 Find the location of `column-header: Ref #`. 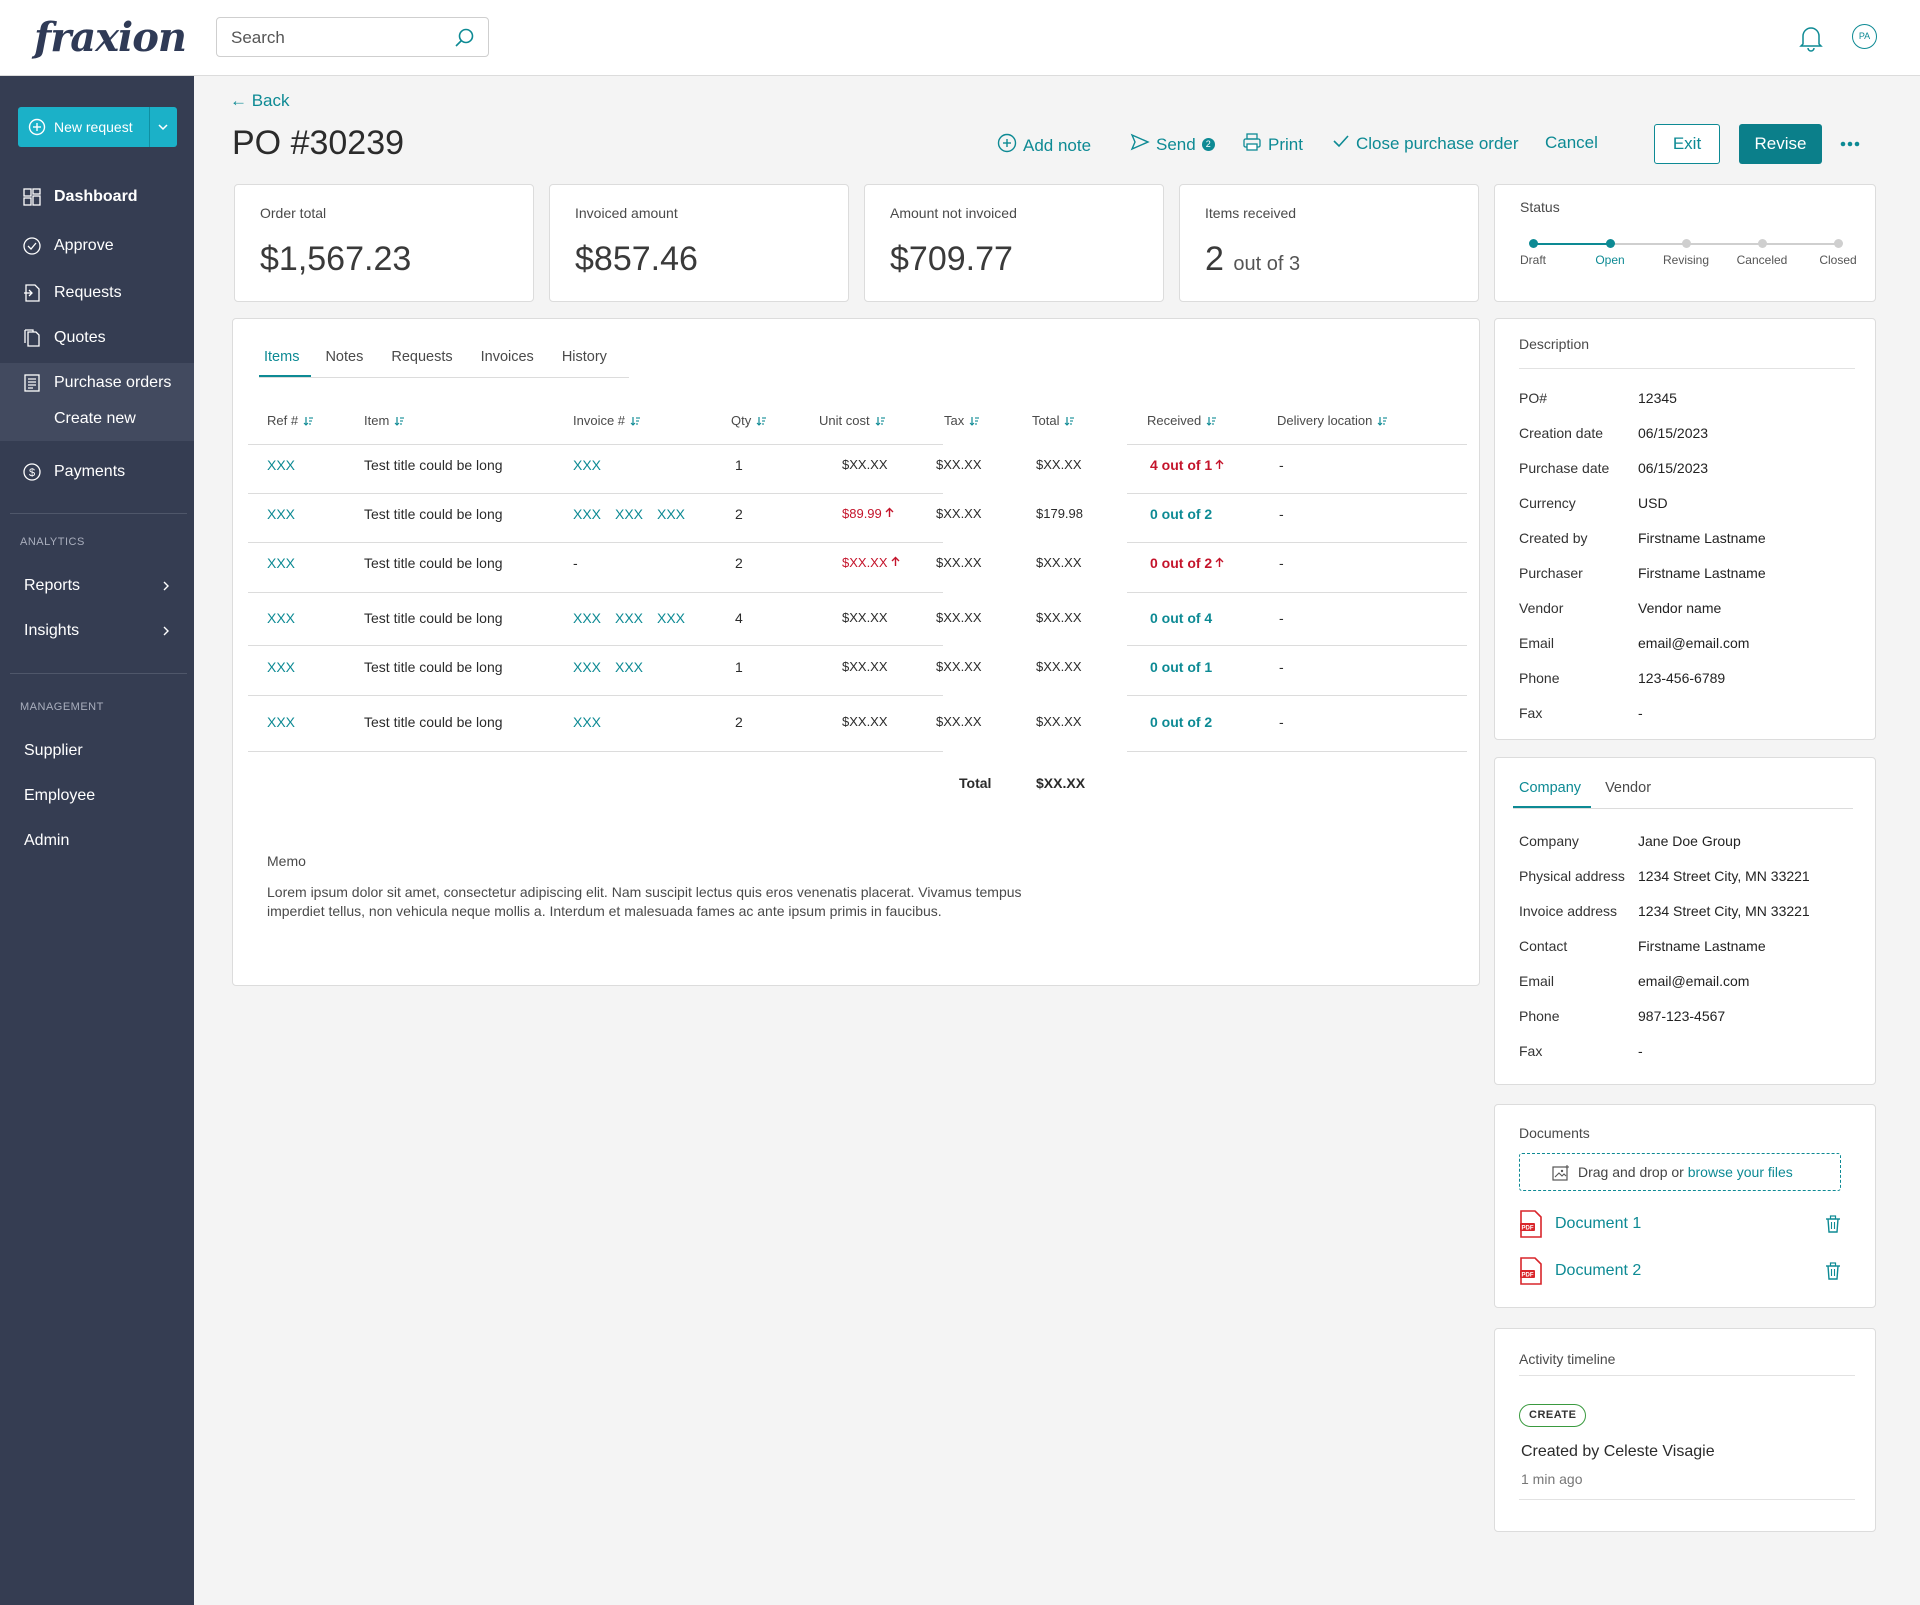

column-header: Ref # is located at coordinates (290, 420).